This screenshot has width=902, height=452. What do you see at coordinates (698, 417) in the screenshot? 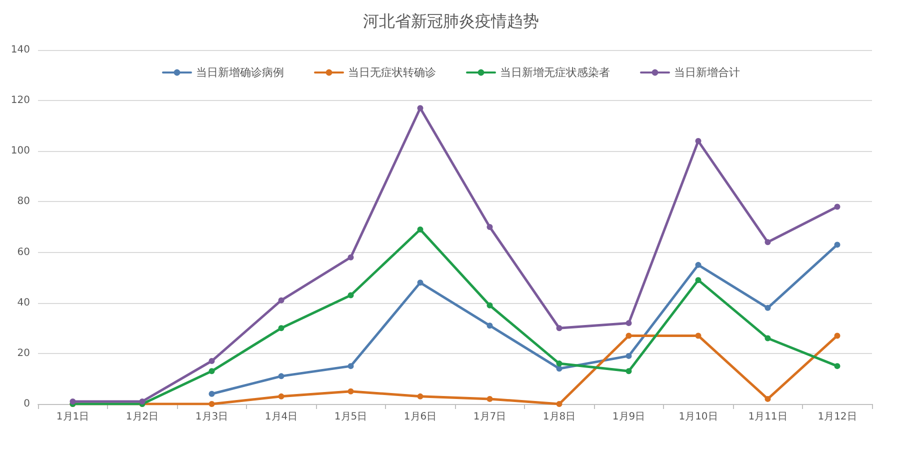
I see `x-tick-label: 1月10日` at bounding box center [698, 417].